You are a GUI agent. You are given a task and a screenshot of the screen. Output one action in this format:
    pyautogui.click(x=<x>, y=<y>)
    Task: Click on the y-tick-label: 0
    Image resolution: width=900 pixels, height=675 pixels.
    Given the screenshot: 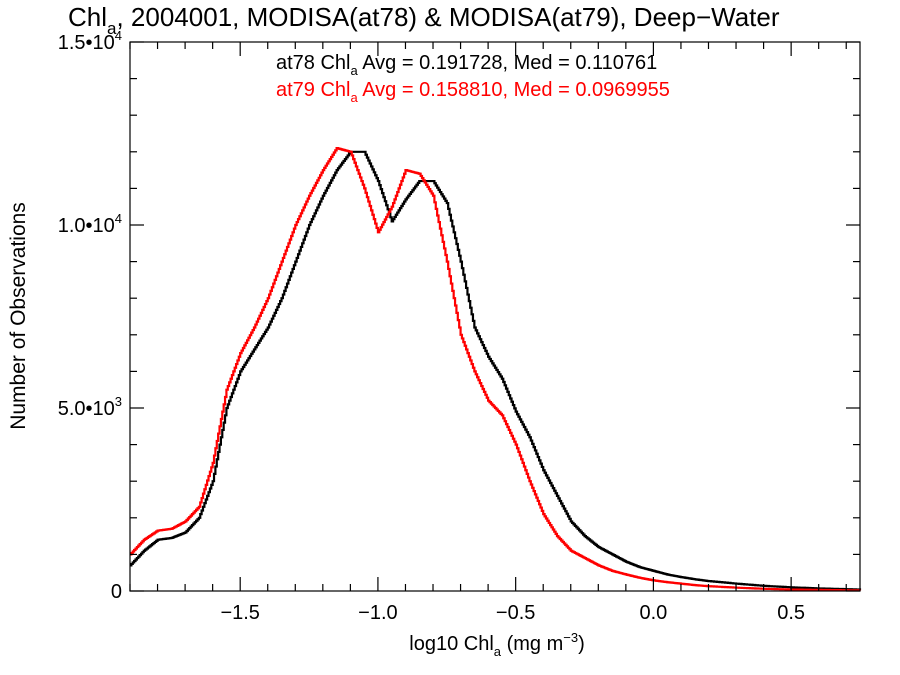 What is the action you would take?
    pyautogui.click(x=116, y=592)
    